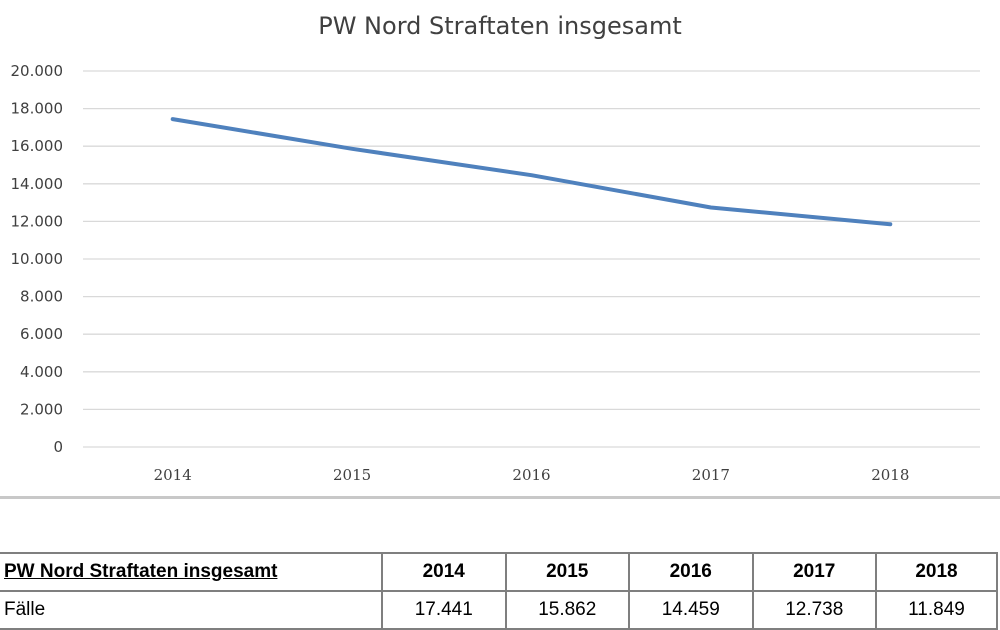  Describe the element at coordinates (58, 447) in the screenshot. I see `y-tick-label: 0` at that location.